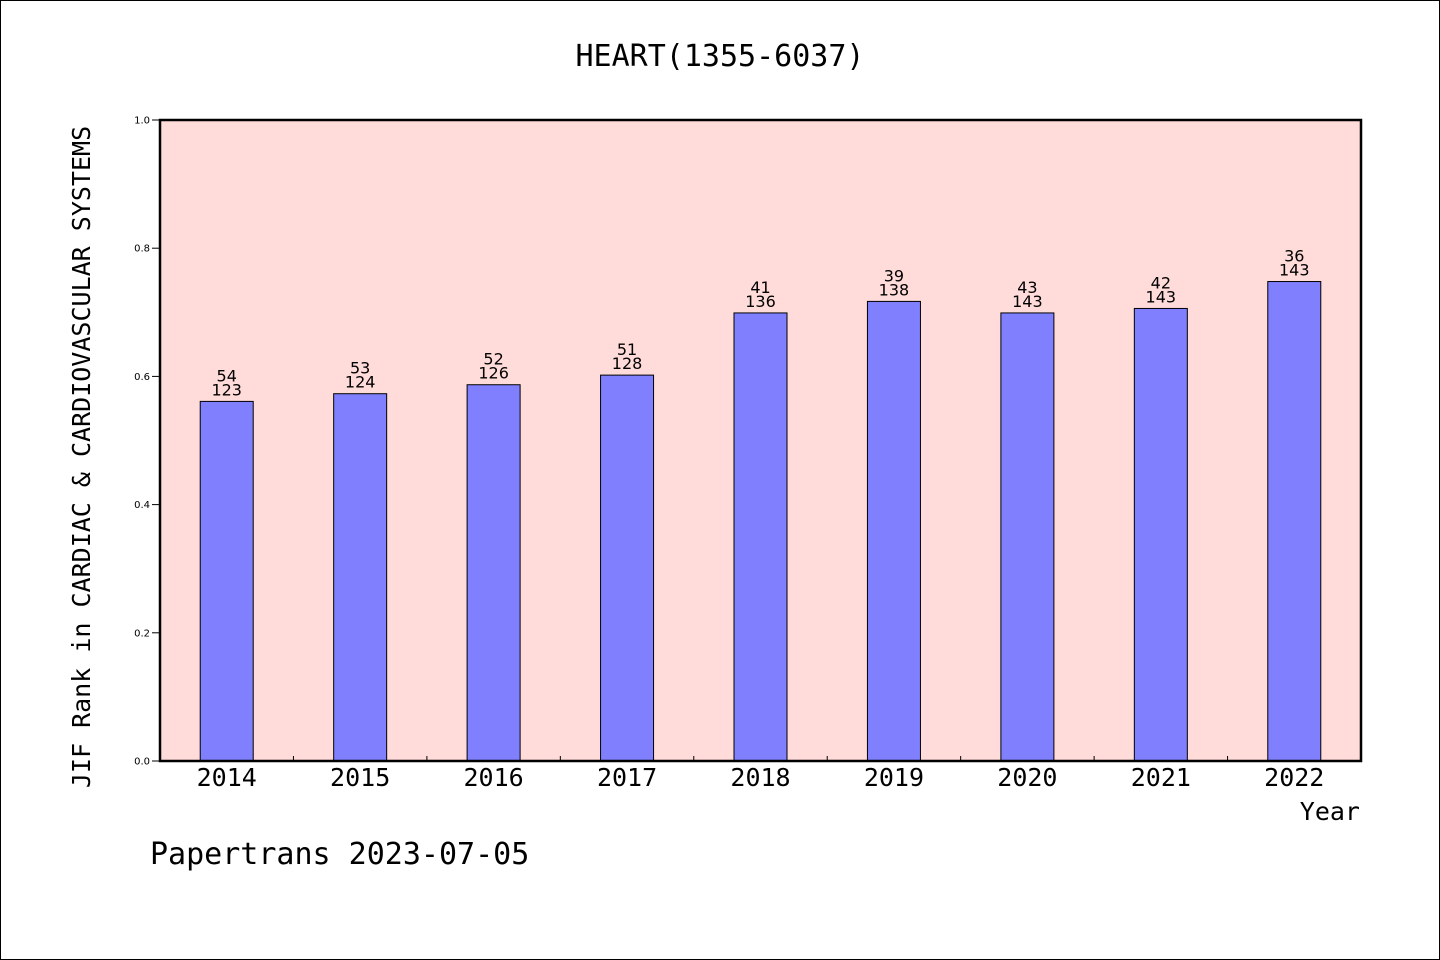 The height and width of the screenshot is (960, 1440). I want to click on x-axis: 2014 2015 2016 2017 2018 2019 2020 2021 2022, so click(760, 774).